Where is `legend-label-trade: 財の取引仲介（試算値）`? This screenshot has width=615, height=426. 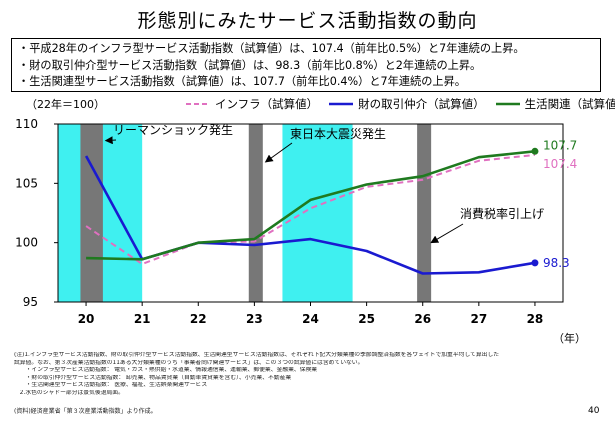 legend-label-trade: 財の取引仲介（試算値） is located at coordinates (421, 104).